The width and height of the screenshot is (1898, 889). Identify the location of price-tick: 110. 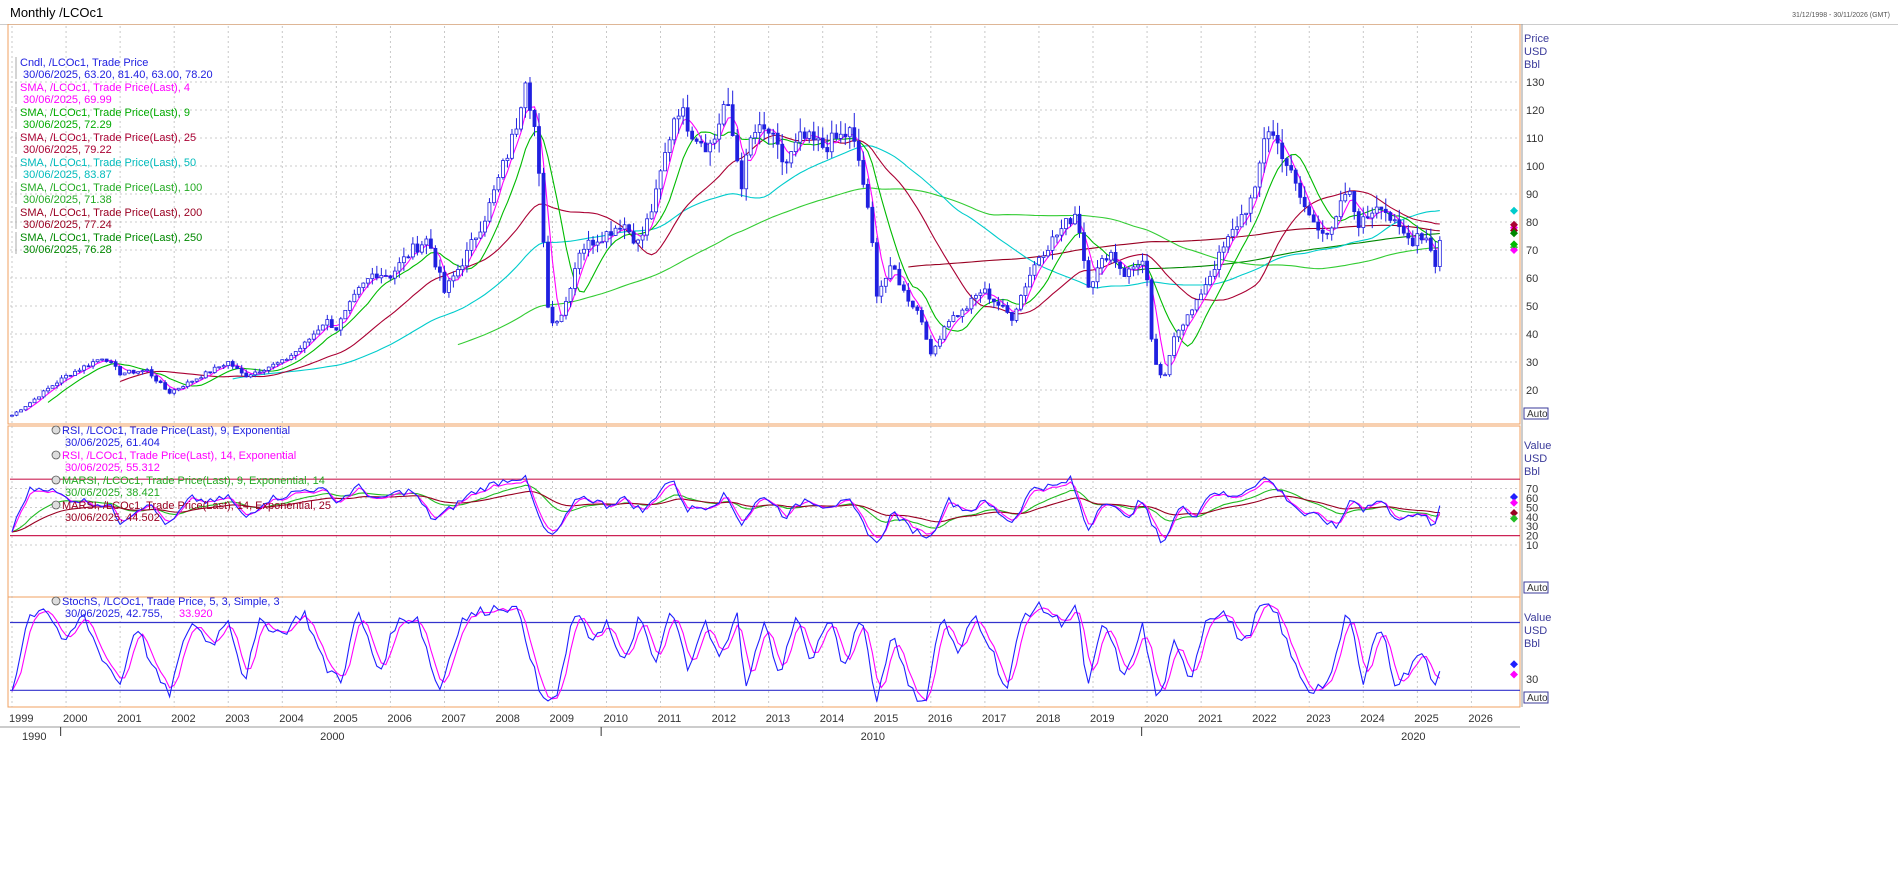
(1535, 139).